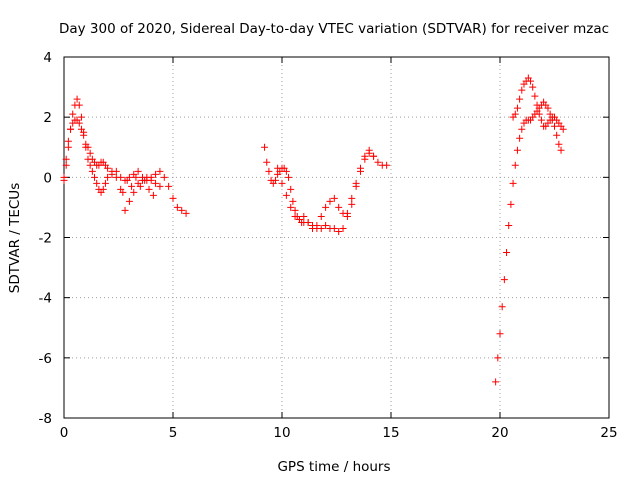 This screenshot has width=640, height=480. What do you see at coordinates (45, 299) in the screenshot?
I see `y-tick-label: -4` at bounding box center [45, 299].